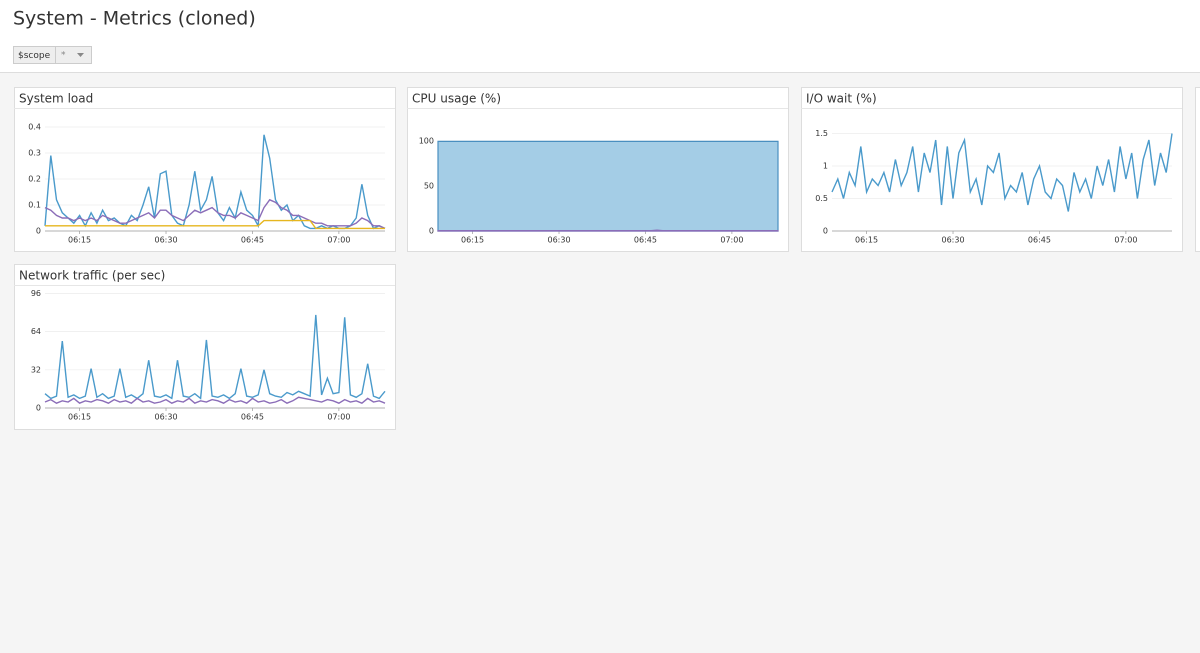 The height and width of the screenshot is (653, 1200). What do you see at coordinates (600, 36) in the screenshot?
I see `header` at bounding box center [600, 36].